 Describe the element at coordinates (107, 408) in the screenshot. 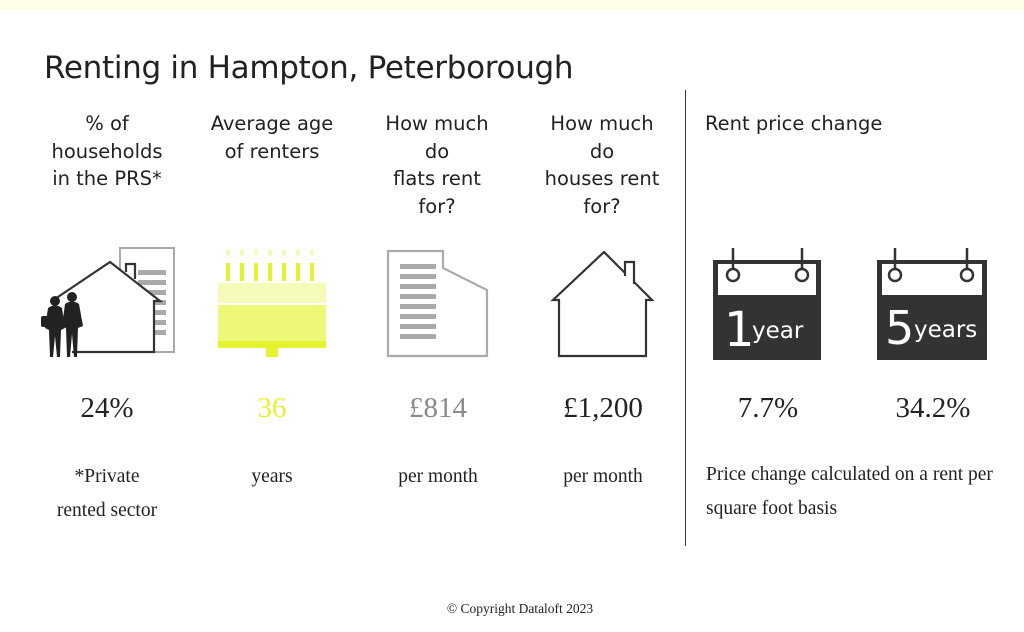

I see `households-value: 24%` at that location.